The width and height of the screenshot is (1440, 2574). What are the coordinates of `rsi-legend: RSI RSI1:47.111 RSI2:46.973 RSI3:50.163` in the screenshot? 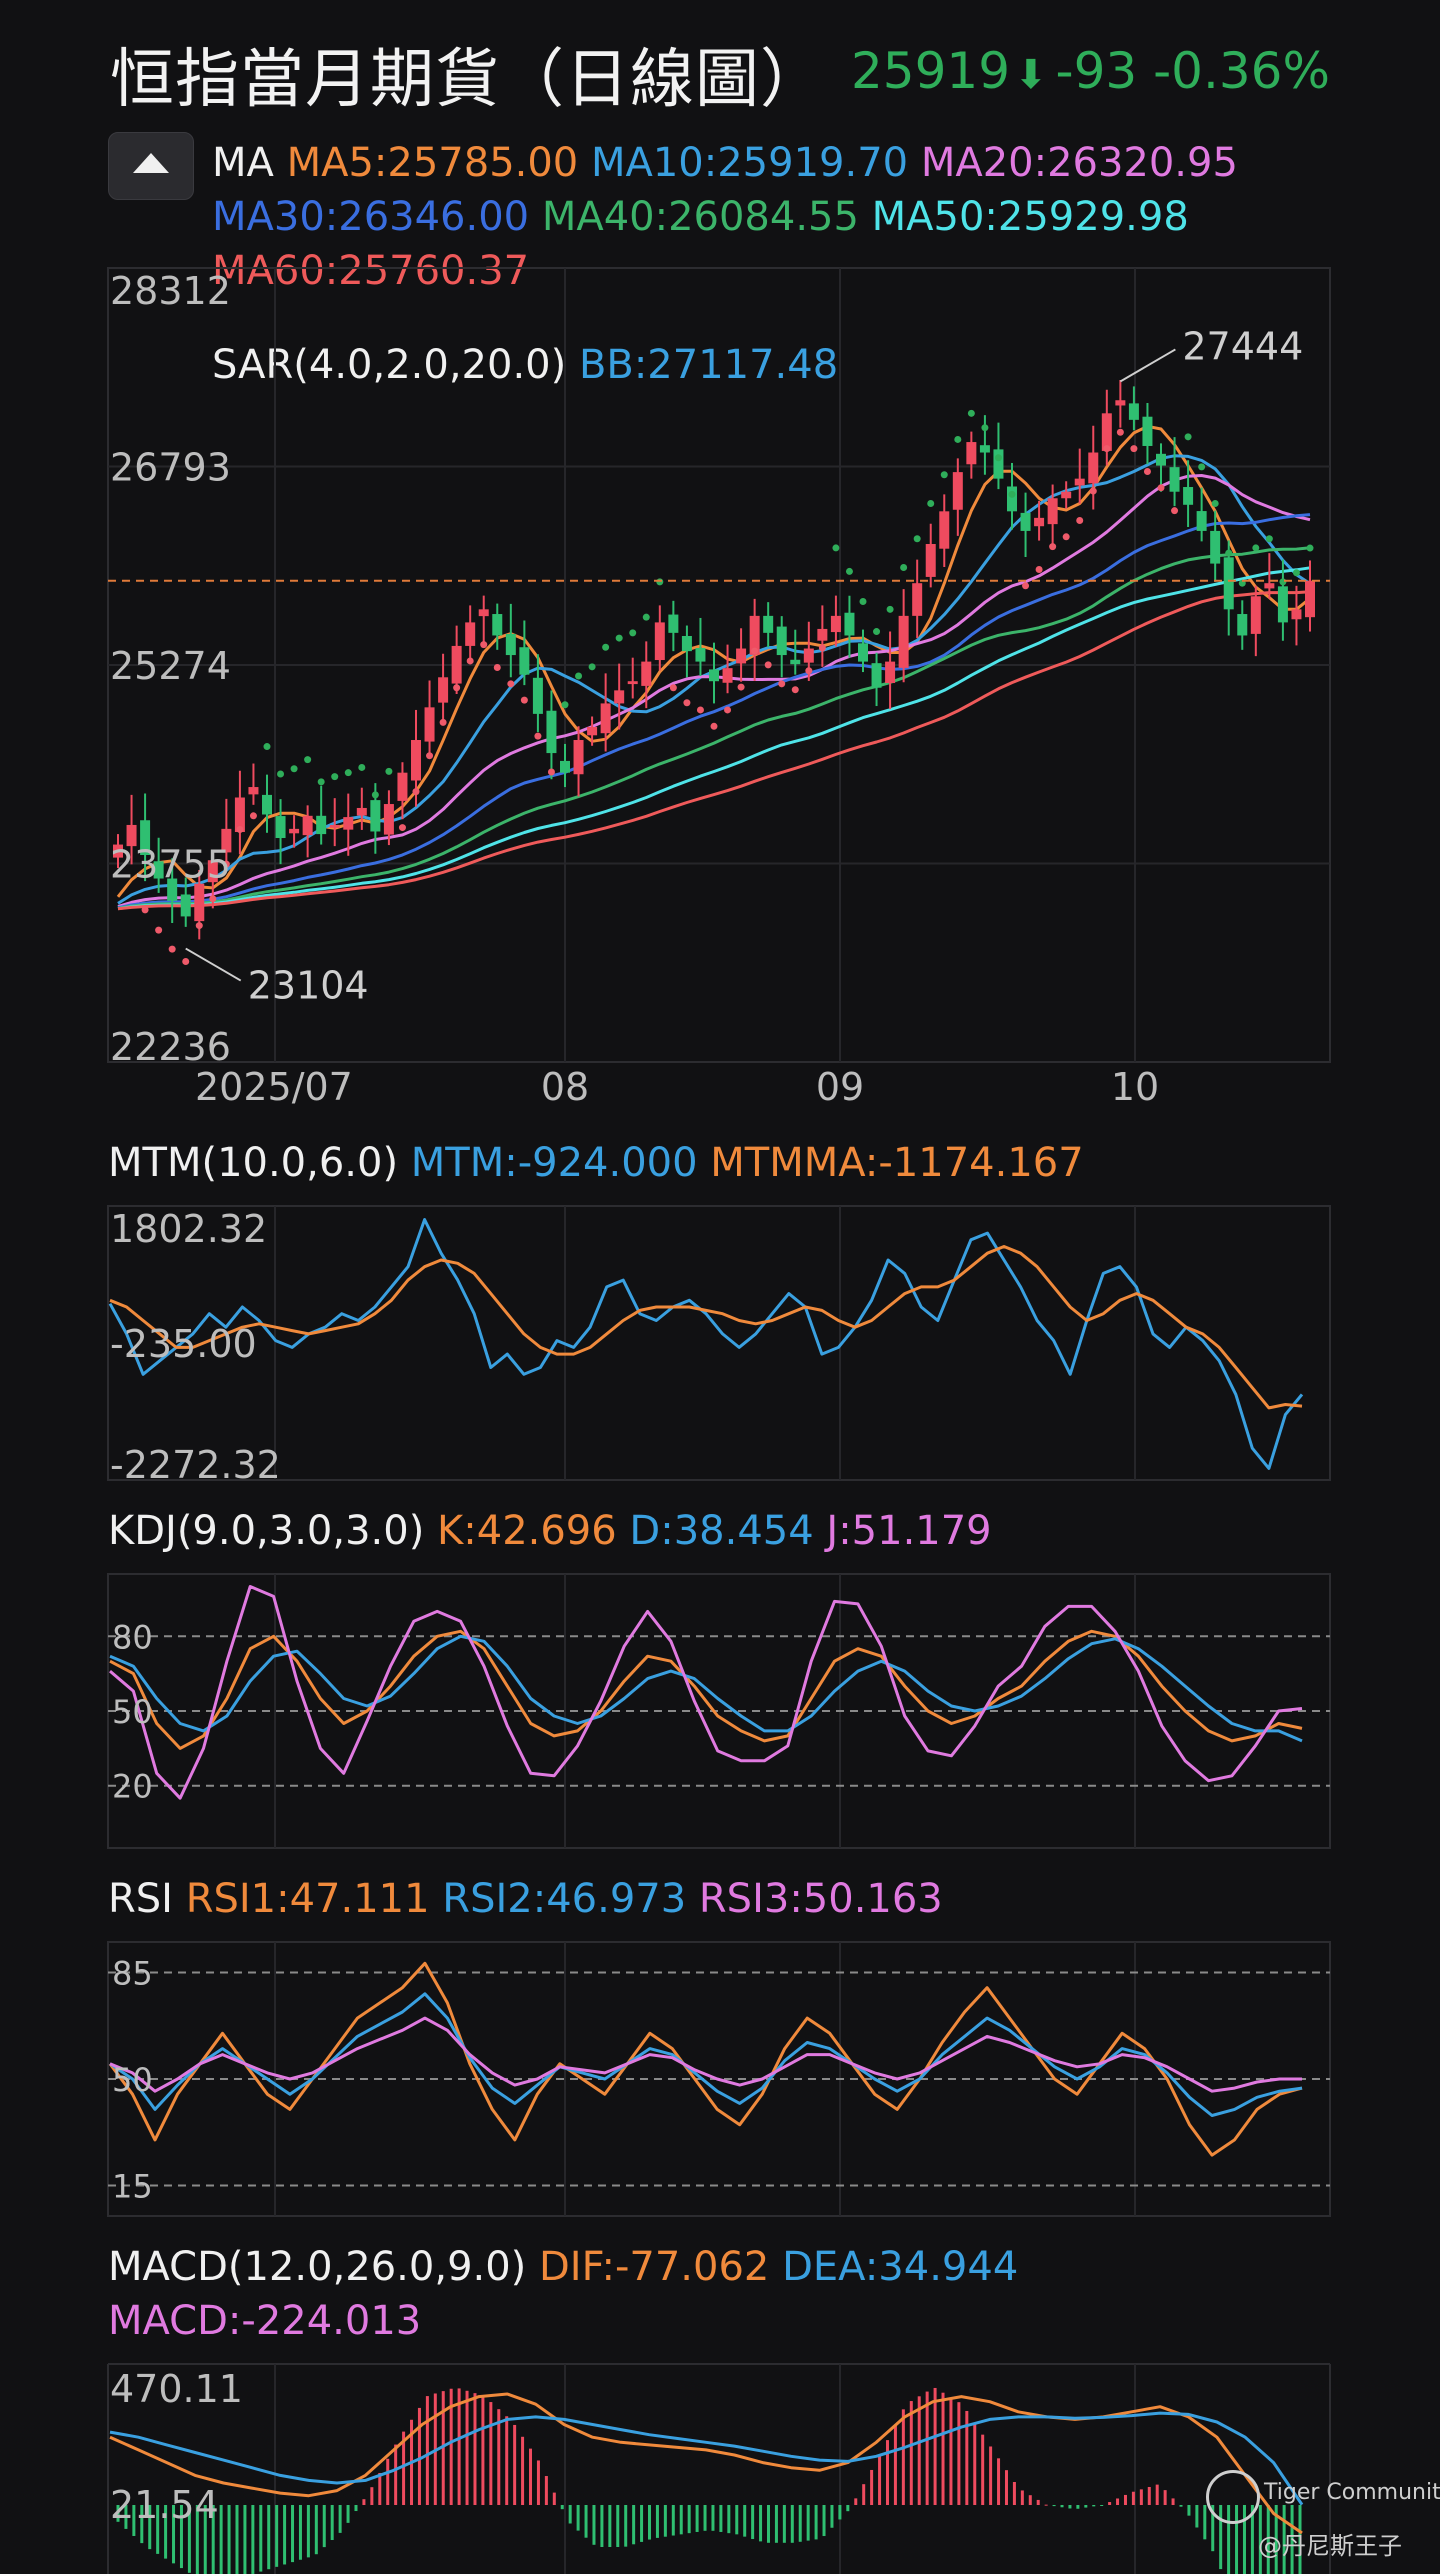 It's located at (525, 1899).